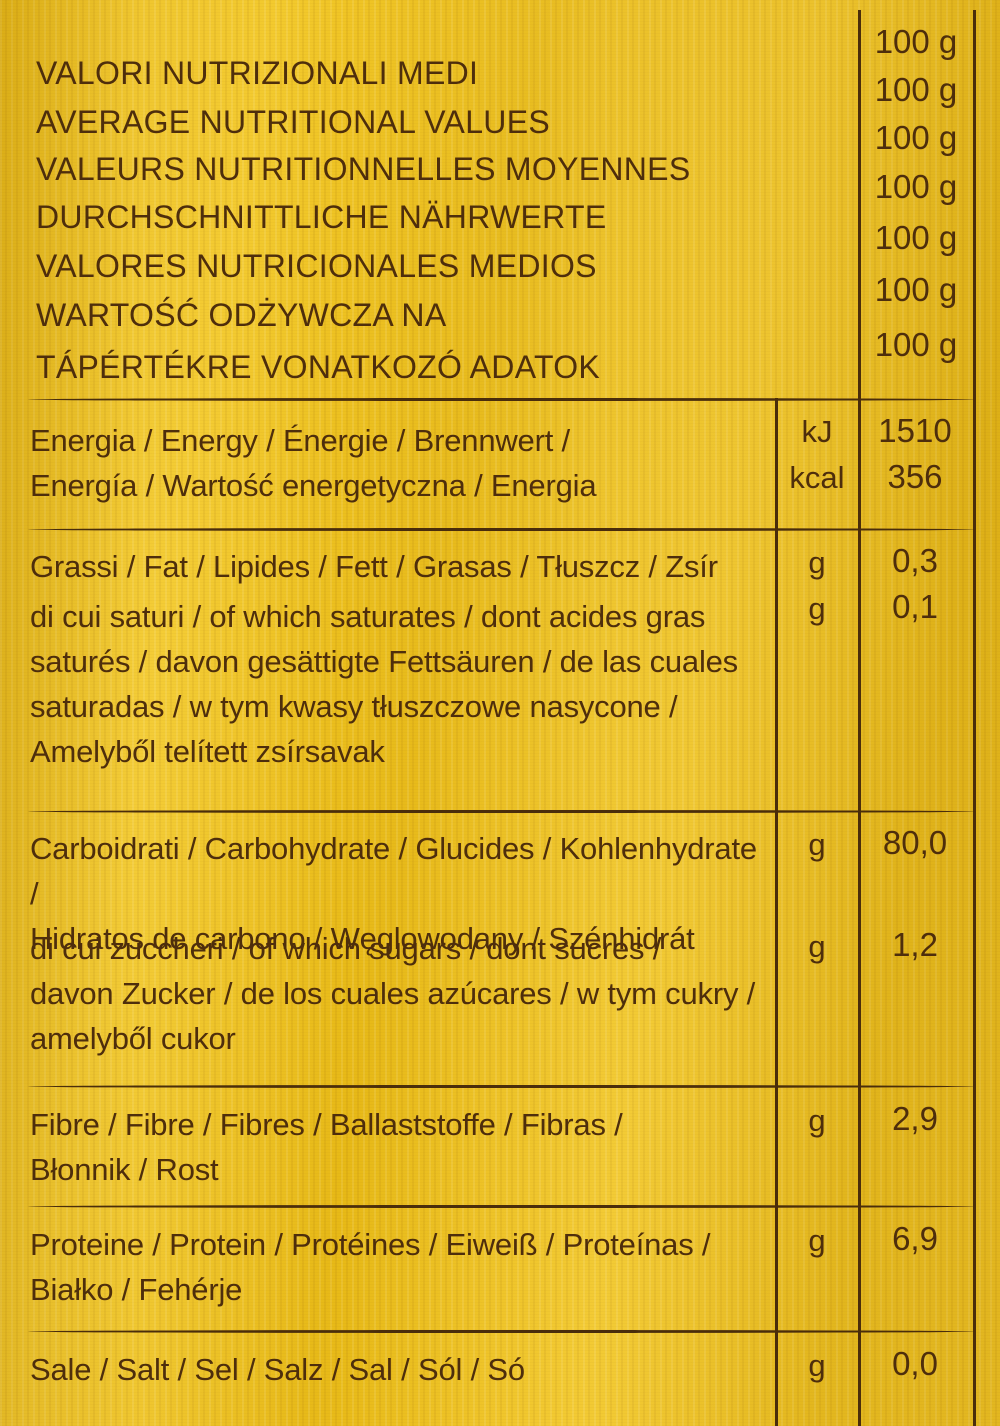 The height and width of the screenshot is (1426, 1000). Describe the element at coordinates (916, 137) in the screenshot. I see `basis-value-3: 100 g` at that location.